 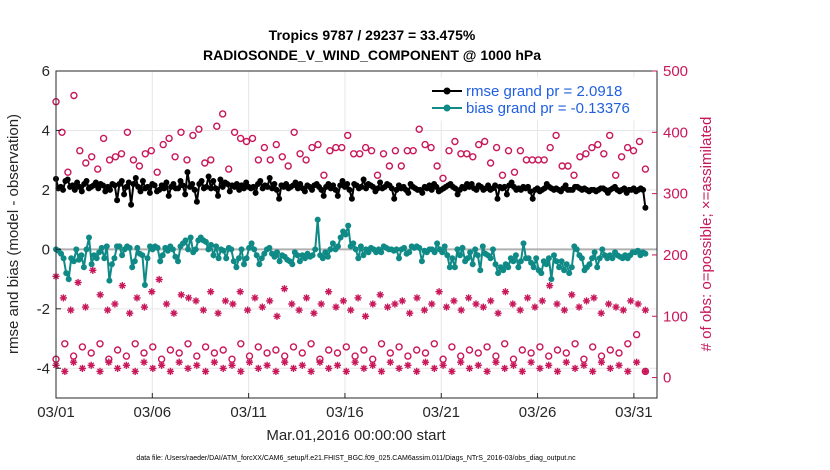 I want to click on y-tick-label: -2, so click(x=43, y=309).